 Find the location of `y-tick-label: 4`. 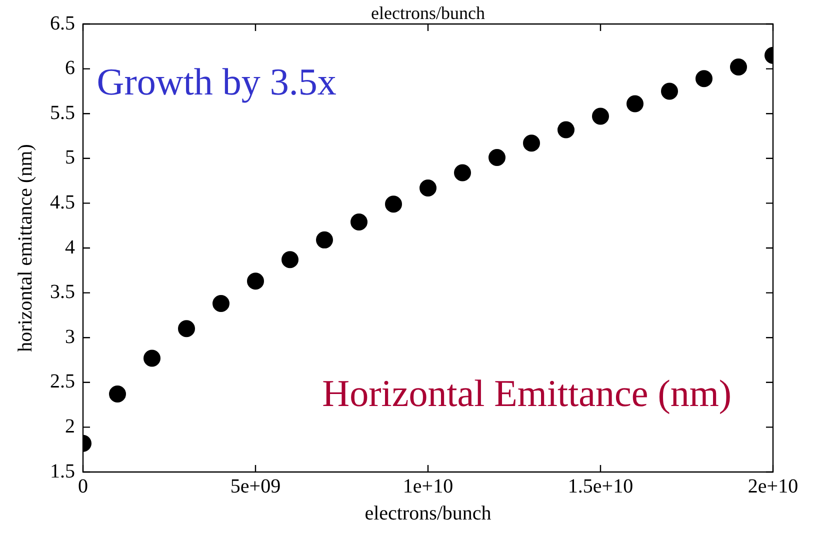

y-tick-label: 4 is located at coordinates (70, 247).